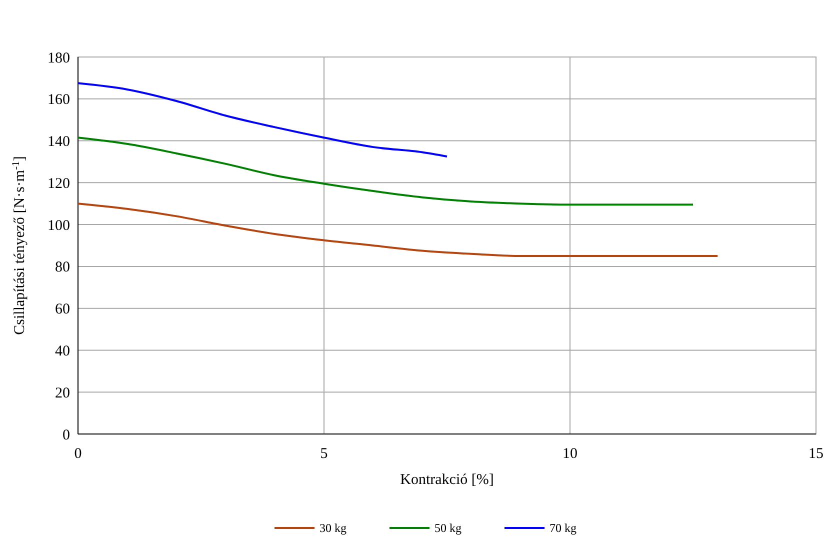  What do you see at coordinates (62, 393) in the screenshot?
I see `y-tick-label: 20` at bounding box center [62, 393].